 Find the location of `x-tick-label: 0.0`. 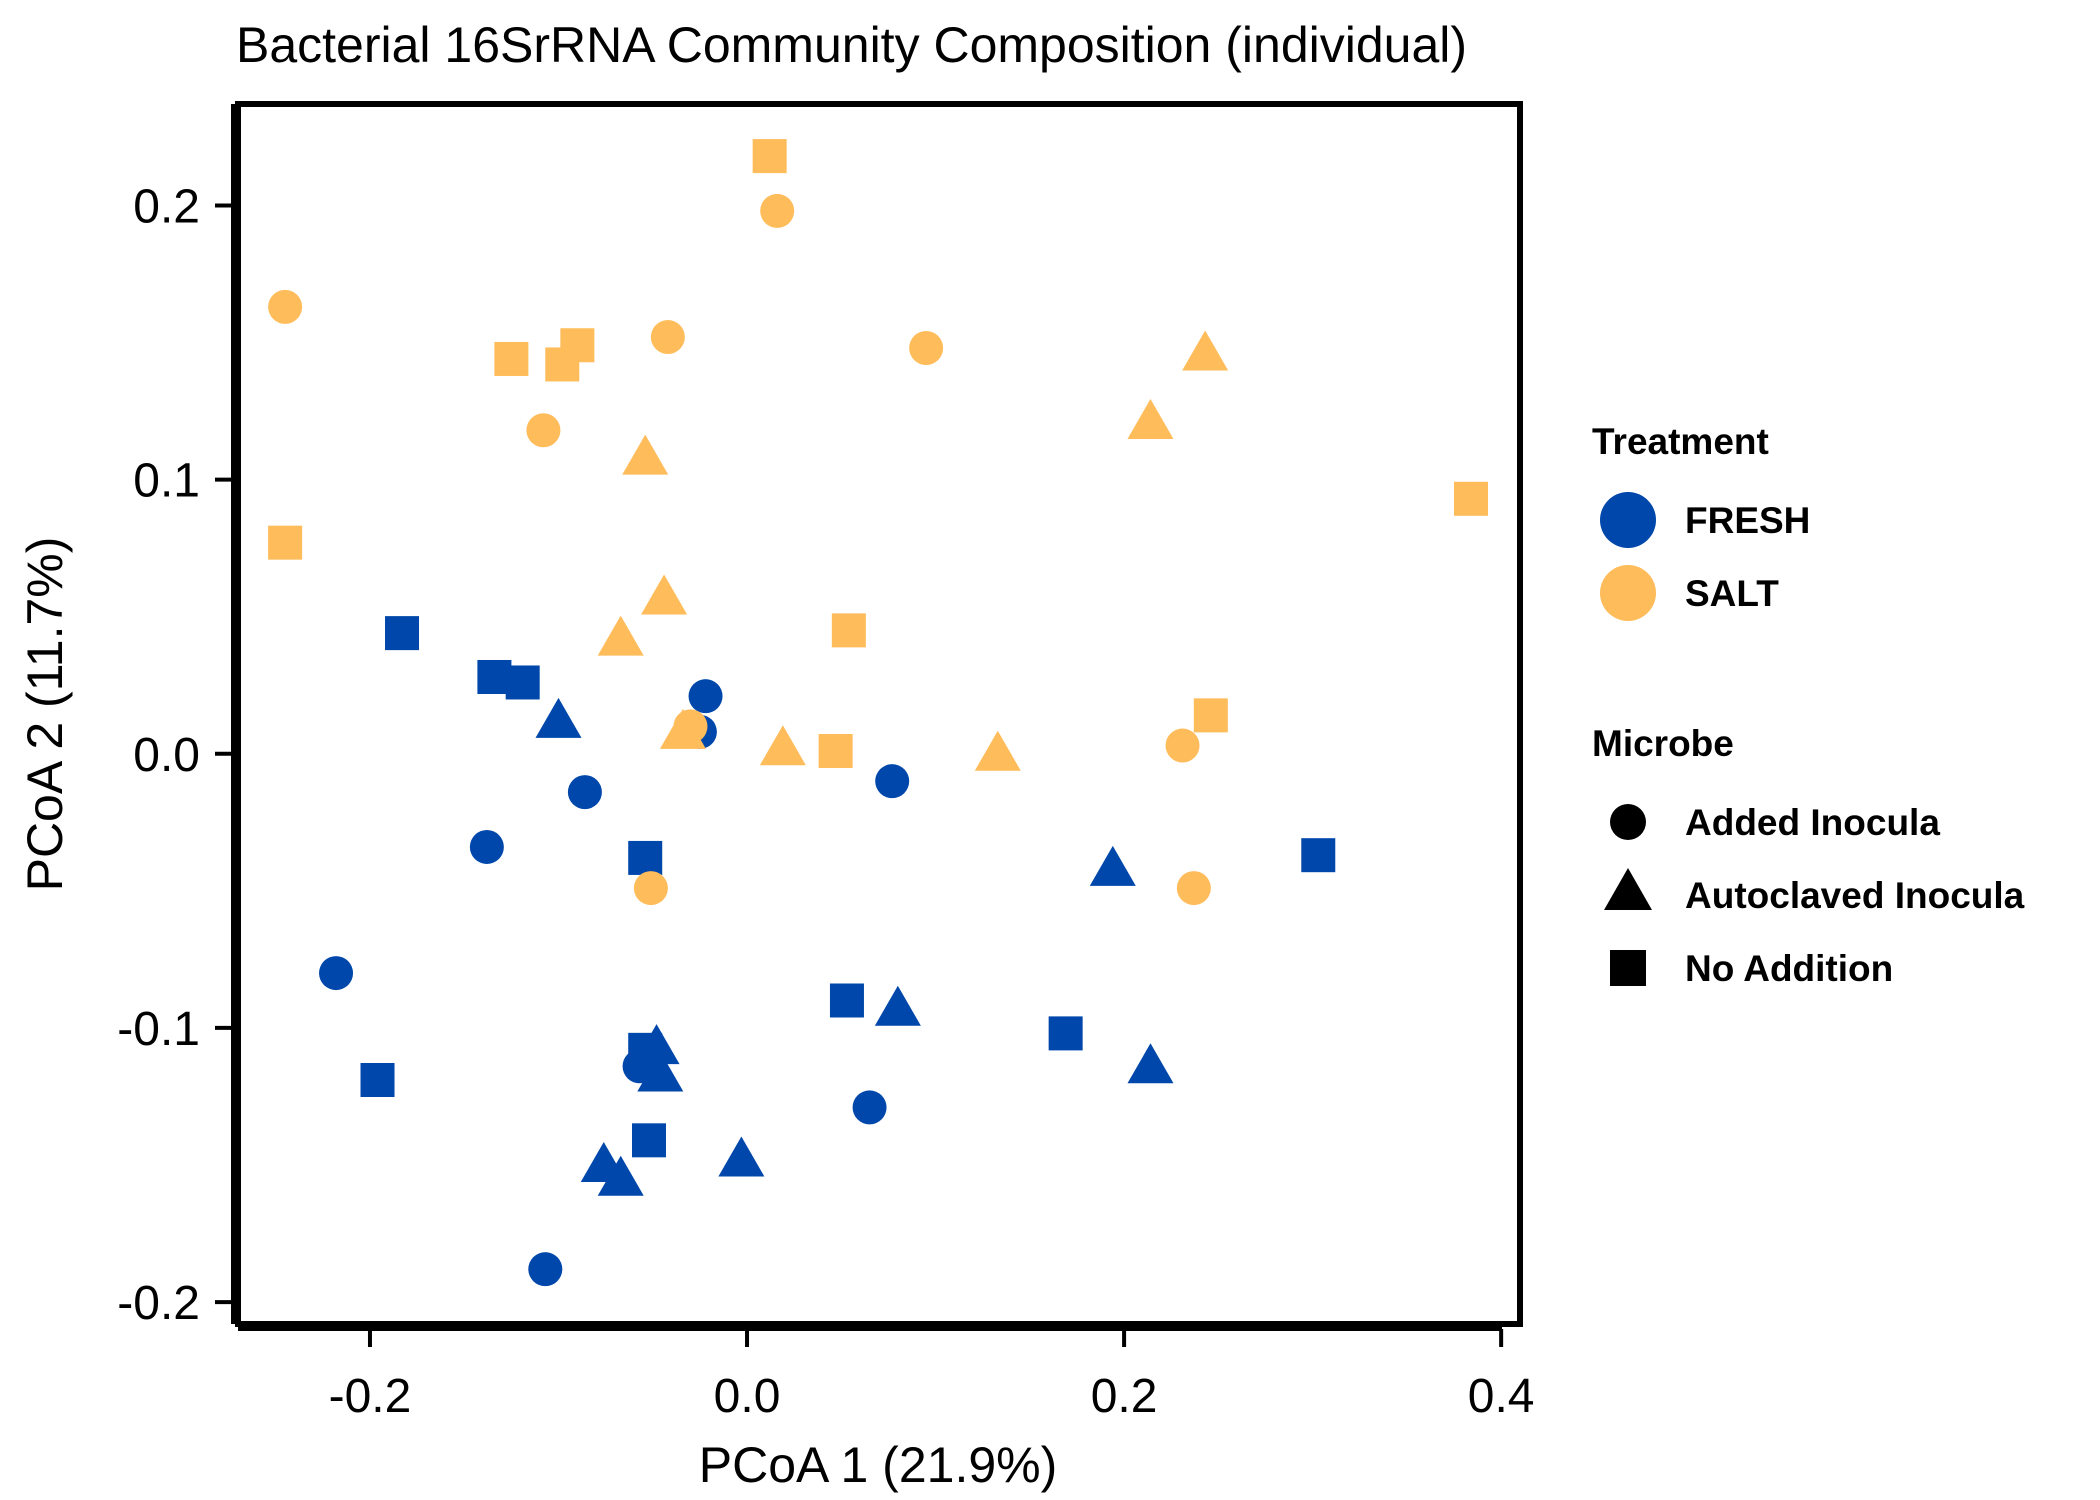

x-tick-label: 0.0 is located at coordinates (747, 1396).